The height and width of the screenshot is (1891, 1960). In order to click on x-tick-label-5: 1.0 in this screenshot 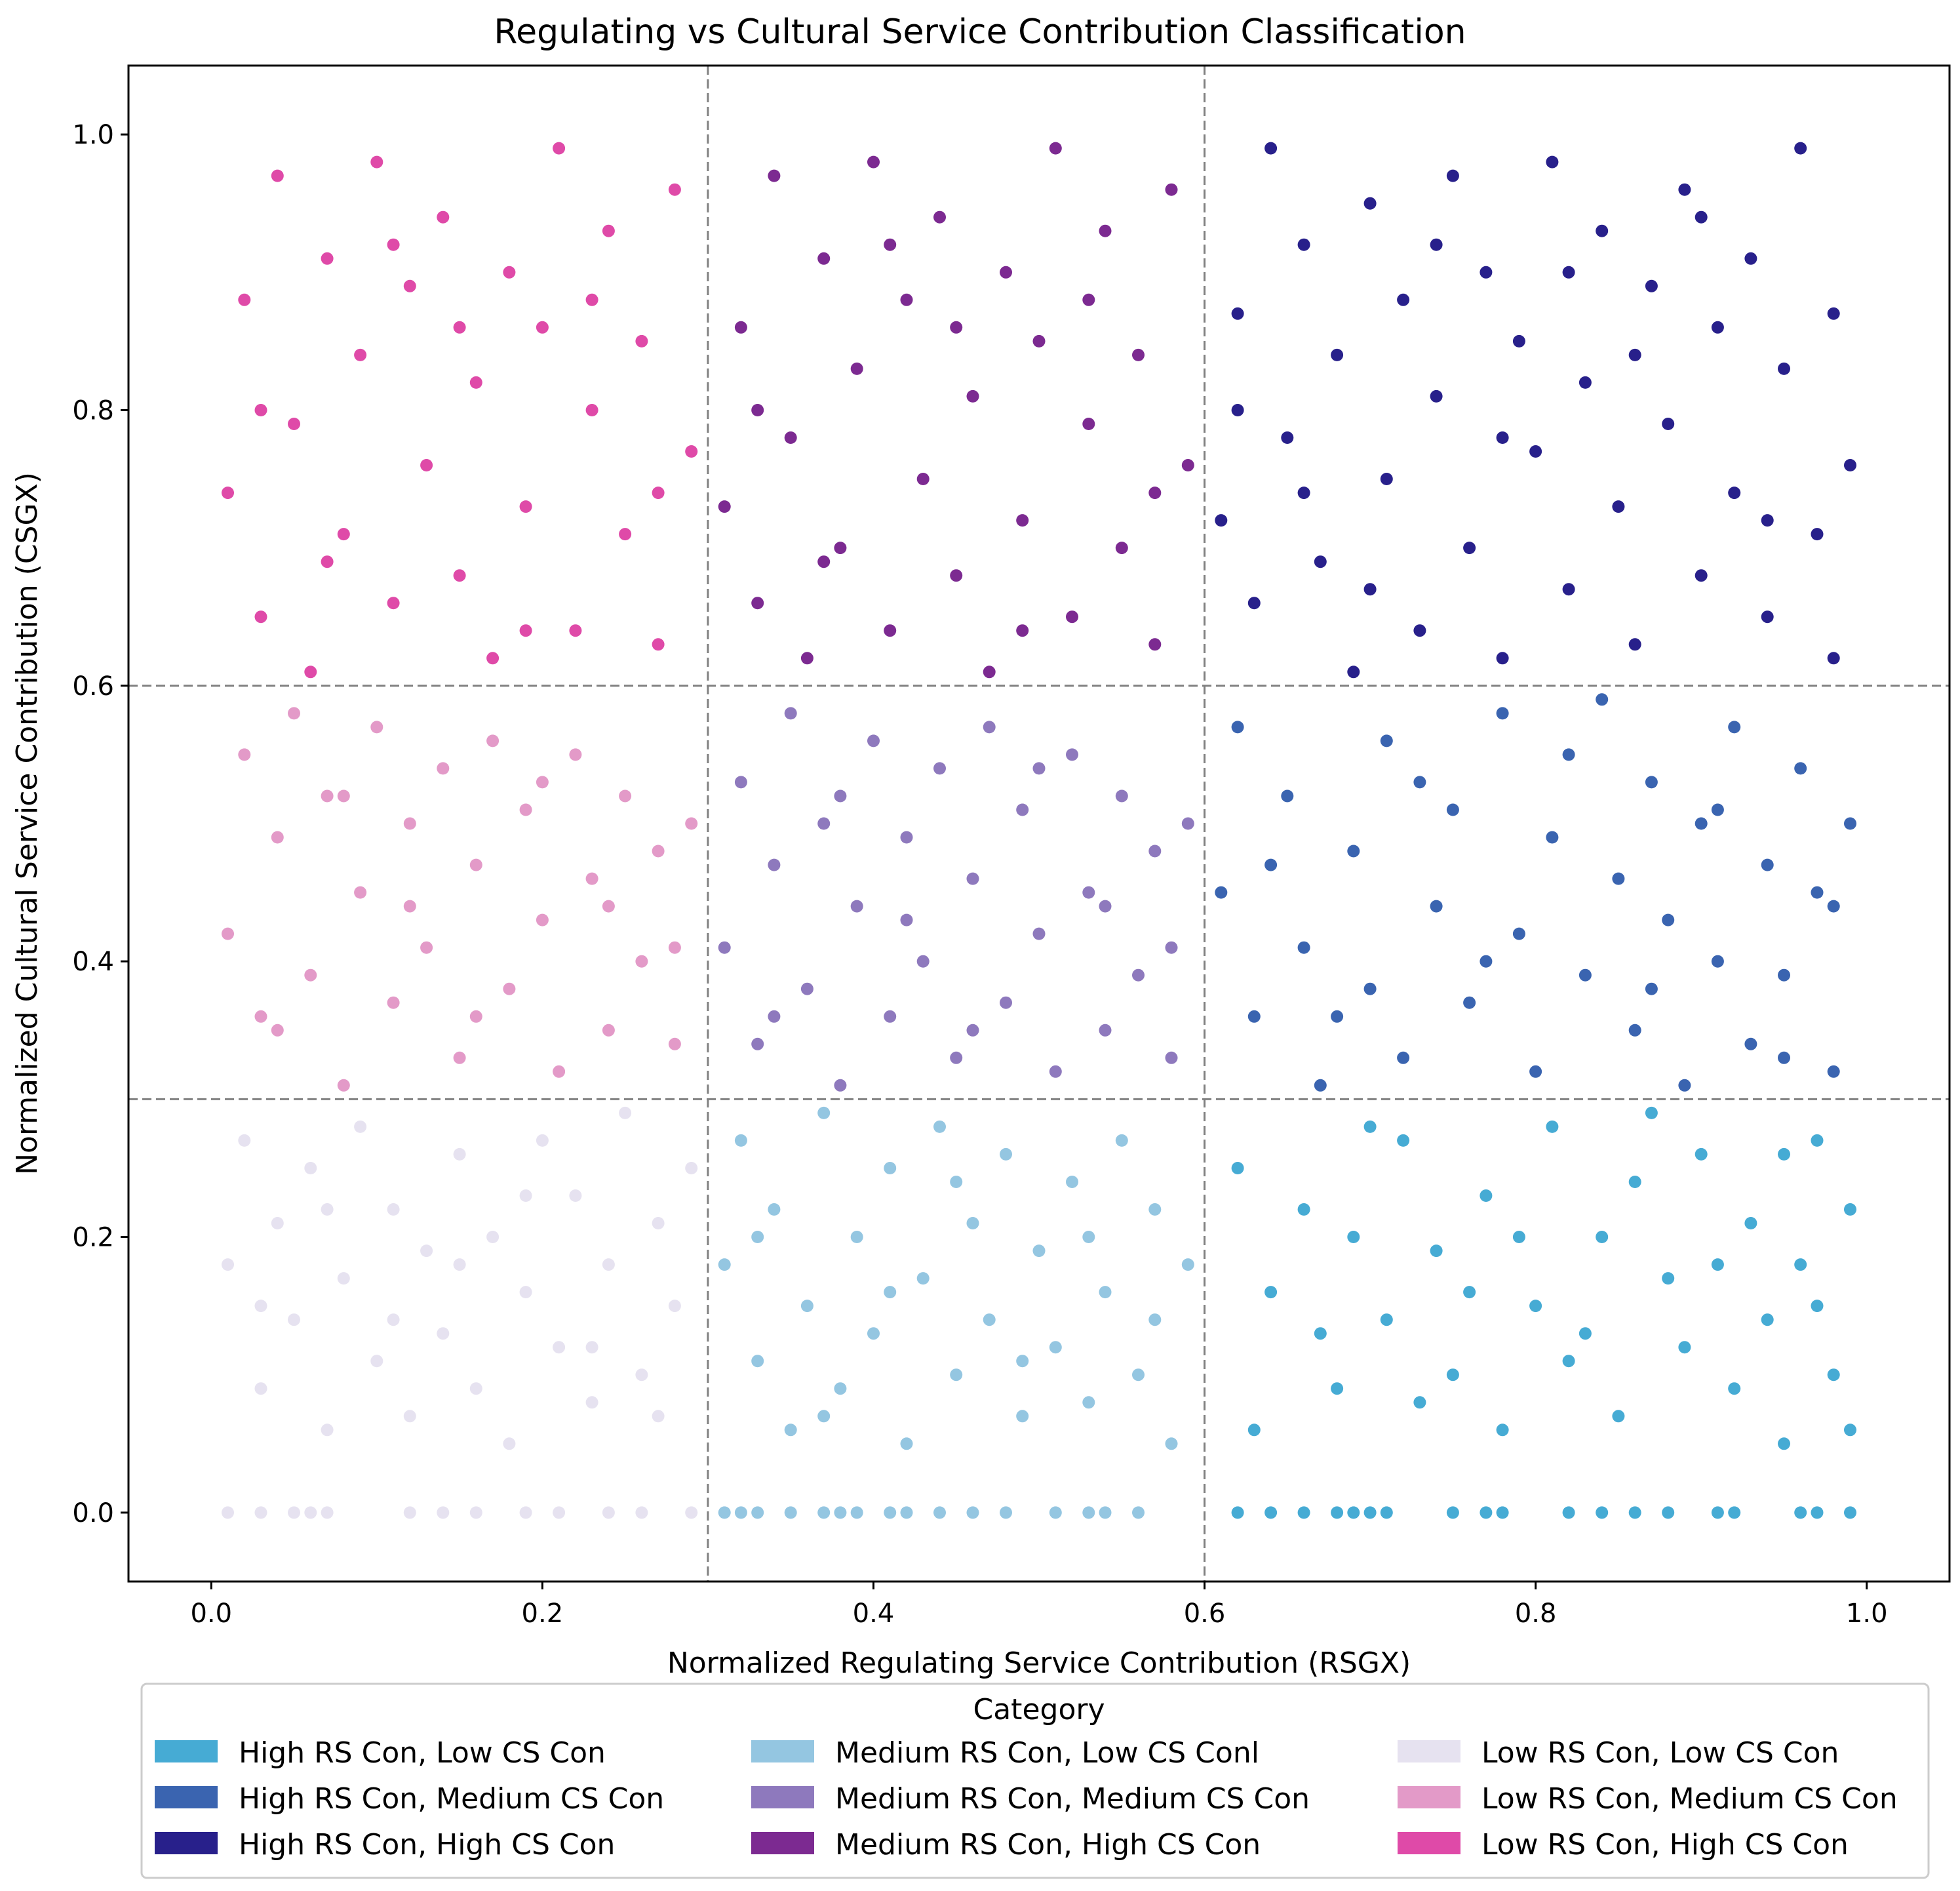, I will do `click(1867, 1614)`.